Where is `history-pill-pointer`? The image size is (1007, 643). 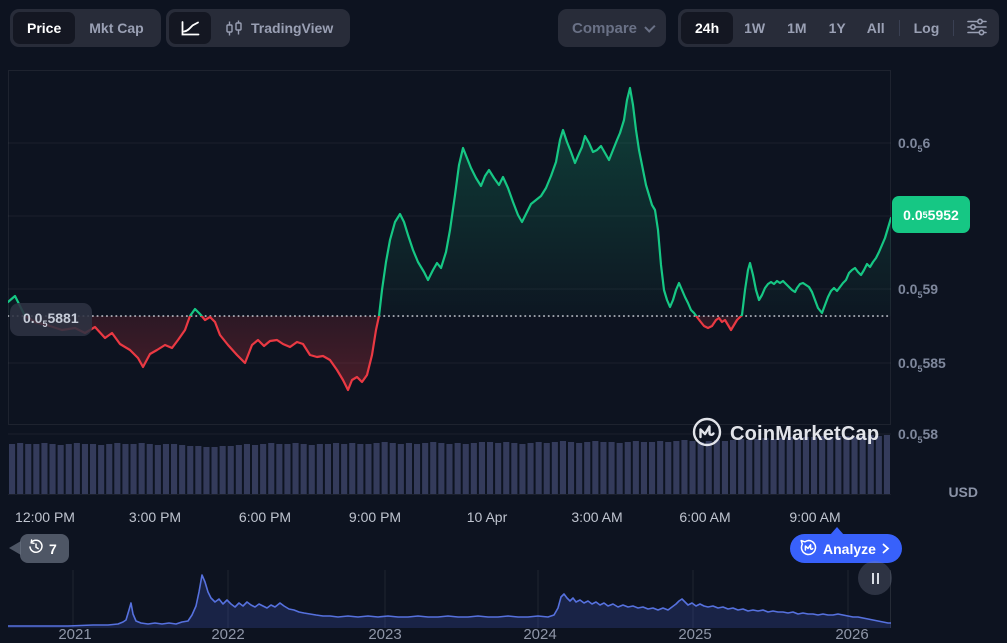 history-pill-pointer is located at coordinates (15, 548).